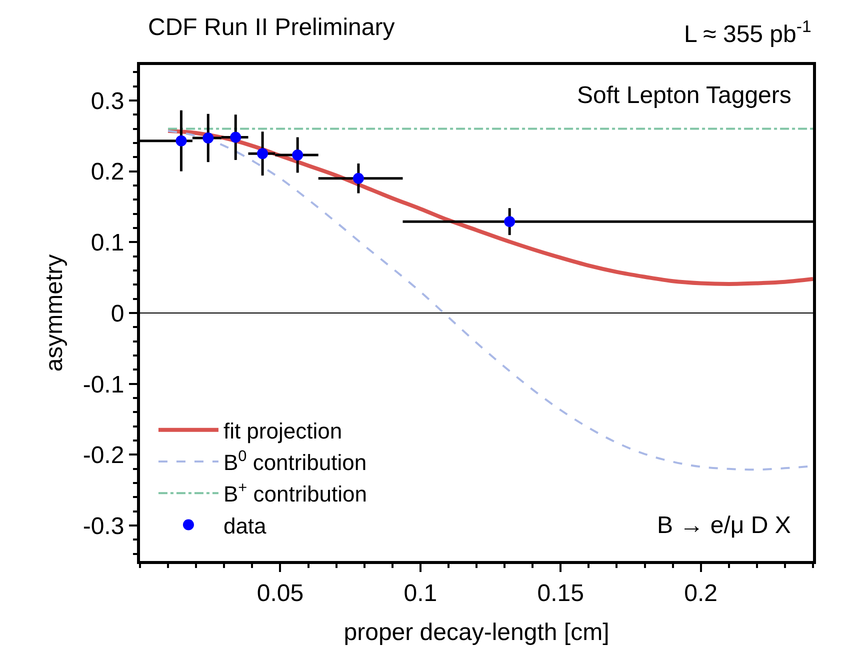  What do you see at coordinates (271, 27) in the screenshot?
I see `chart-title: CDF Run II Preliminary` at bounding box center [271, 27].